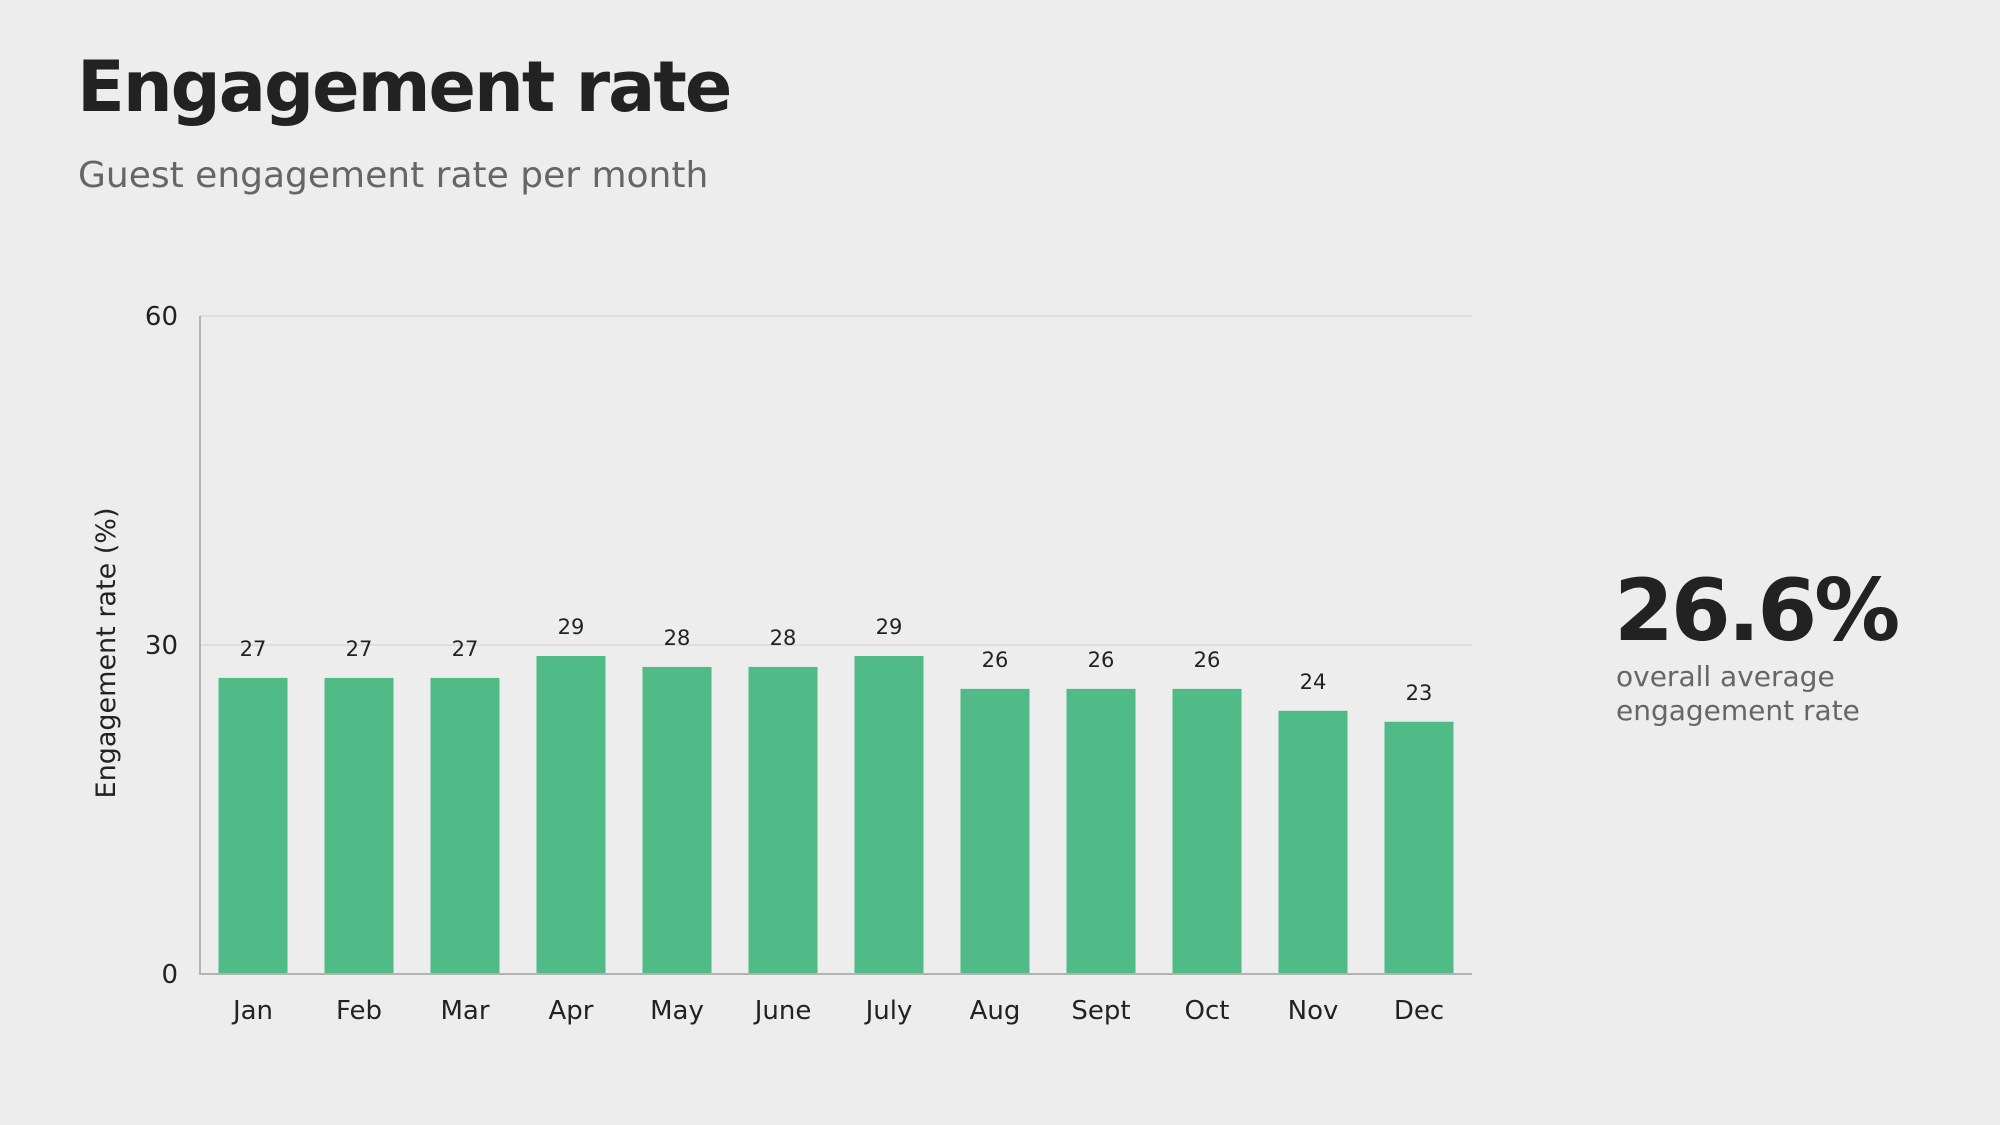 Image resolution: width=2000 pixels, height=1125 pixels. What do you see at coordinates (404, 87) in the screenshot?
I see `page-title: Engagement rate` at bounding box center [404, 87].